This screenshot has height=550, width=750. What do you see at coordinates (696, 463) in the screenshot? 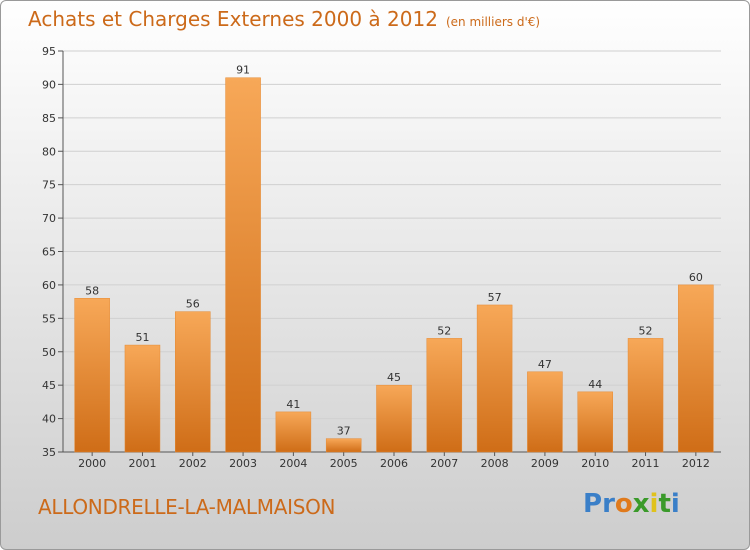
I see `x-tick-label: 2012` at bounding box center [696, 463].